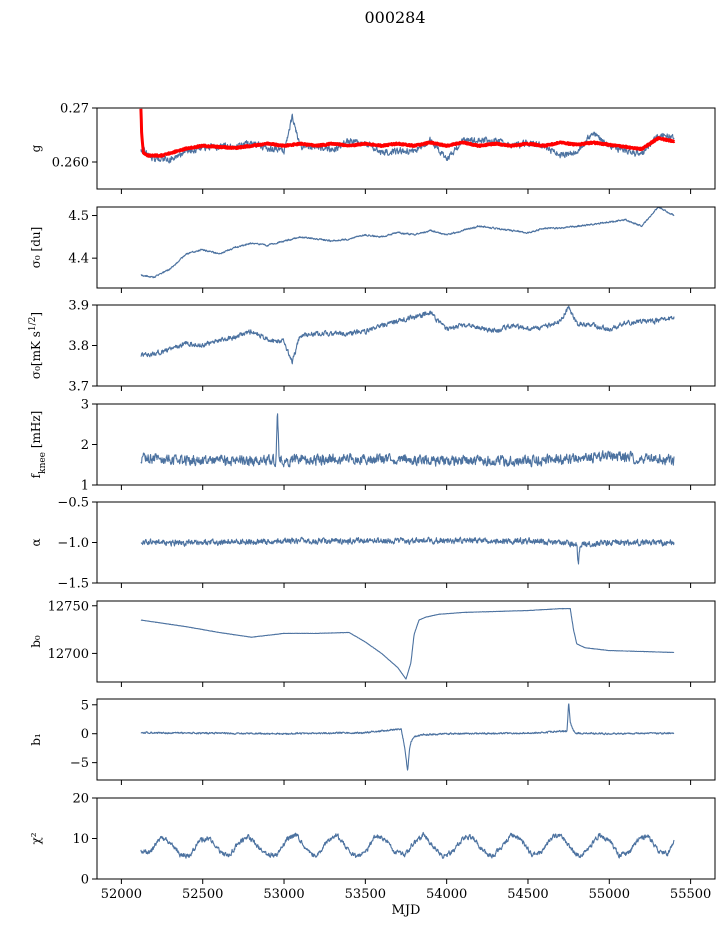 The width and height of the screenshot is (725, 936). I want to click on series-line-model, so click(407, 133).